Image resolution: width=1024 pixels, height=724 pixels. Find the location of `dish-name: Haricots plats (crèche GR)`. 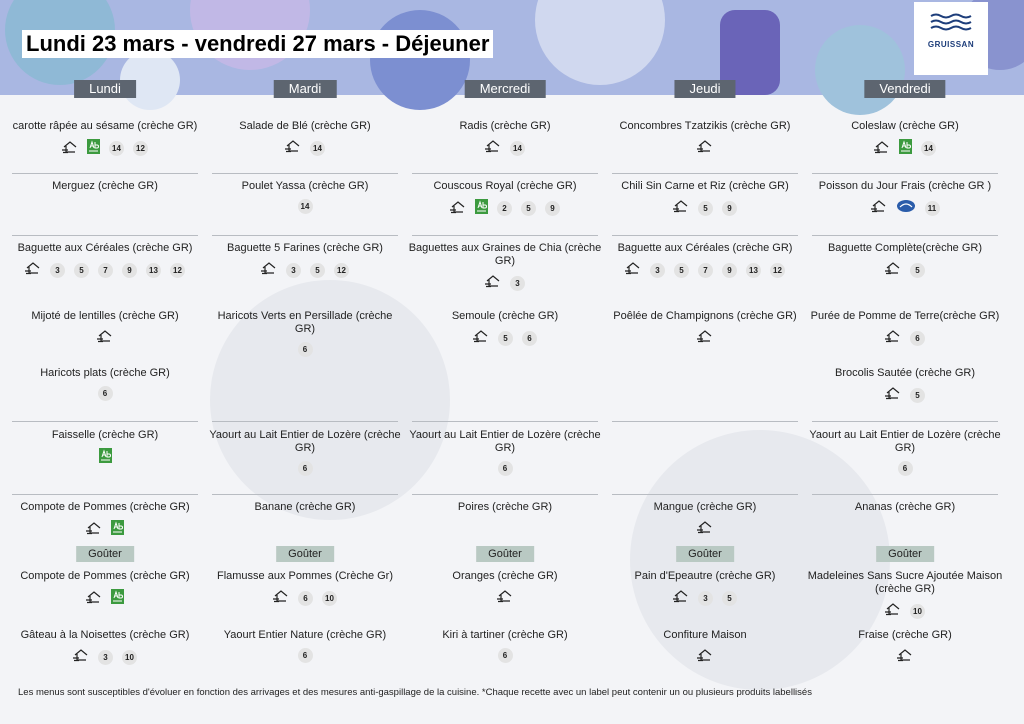

dish-name: Haricots plats (crèche GR) is located at coordinates (105, 373).